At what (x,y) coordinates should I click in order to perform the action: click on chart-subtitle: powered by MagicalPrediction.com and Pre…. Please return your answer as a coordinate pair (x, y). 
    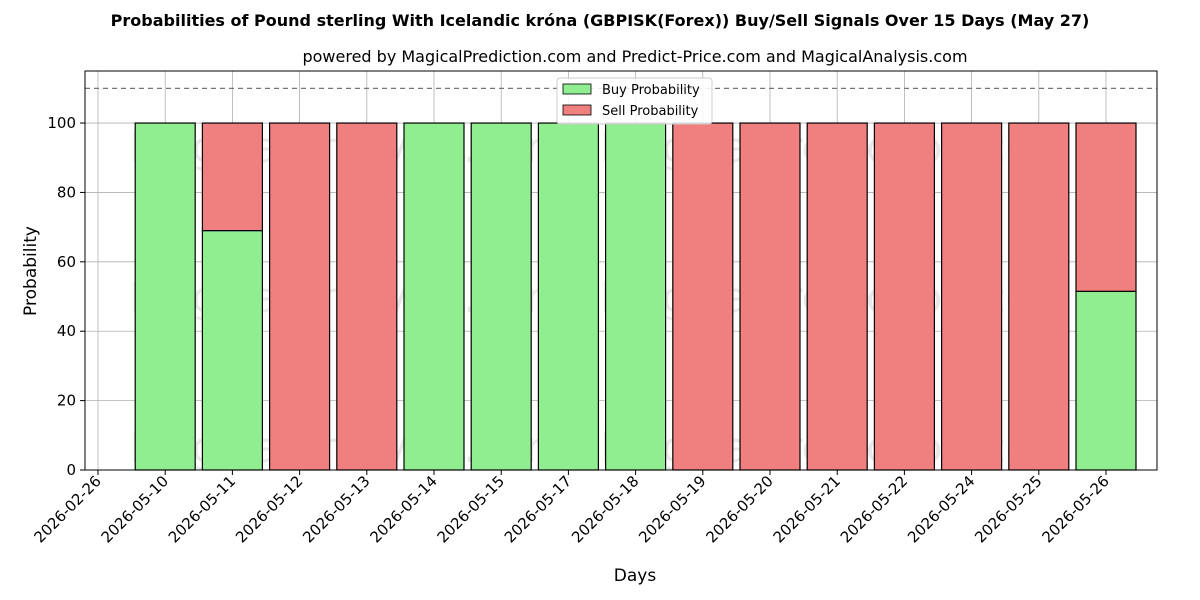
    Looking at the image, I should click on (634, 56).